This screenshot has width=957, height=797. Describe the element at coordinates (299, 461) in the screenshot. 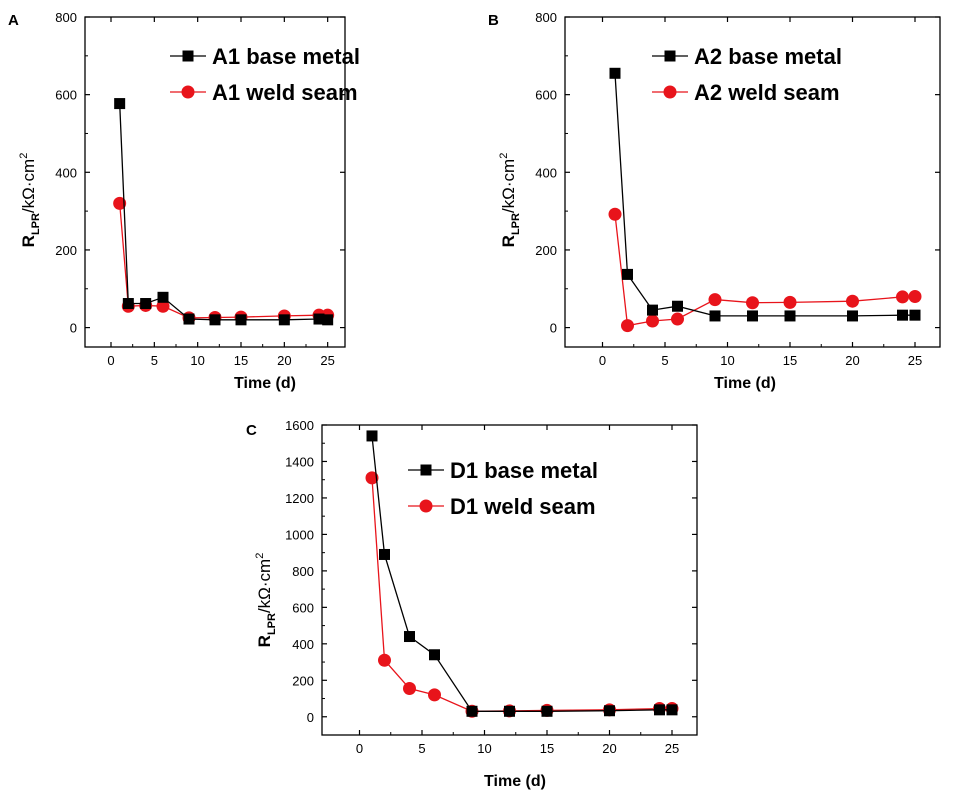

I see `y-tick-label: 1400` at that location.